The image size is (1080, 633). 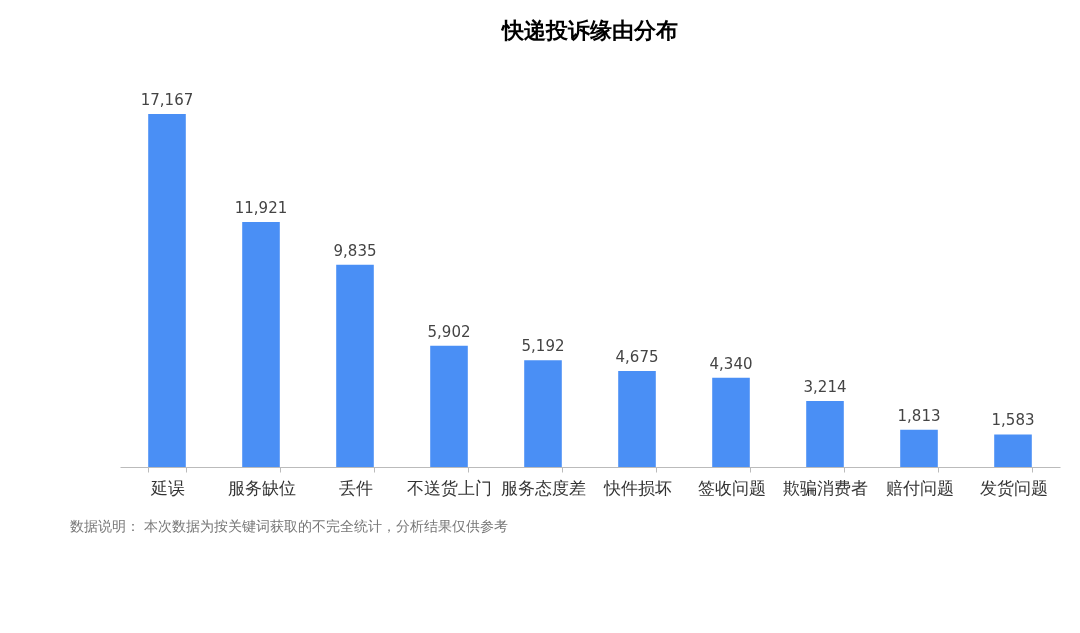 I want to click on x-tick-label: 延误, so click(x=167, y=487).